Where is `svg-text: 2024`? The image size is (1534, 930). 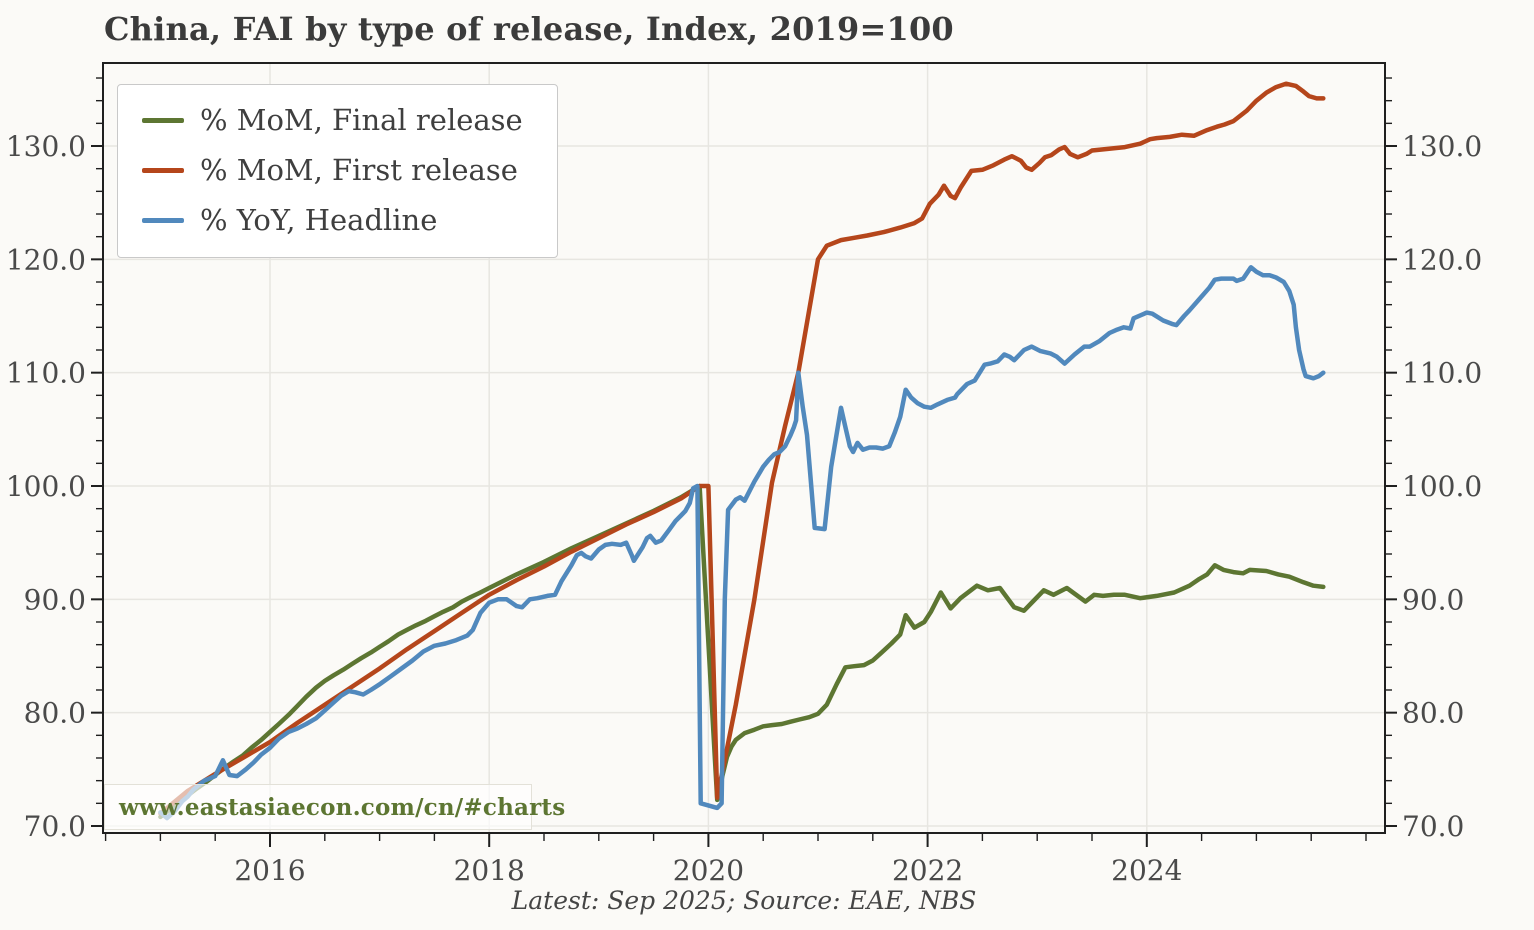
svg-text: 2024 is located at coordinates (1146, 870).